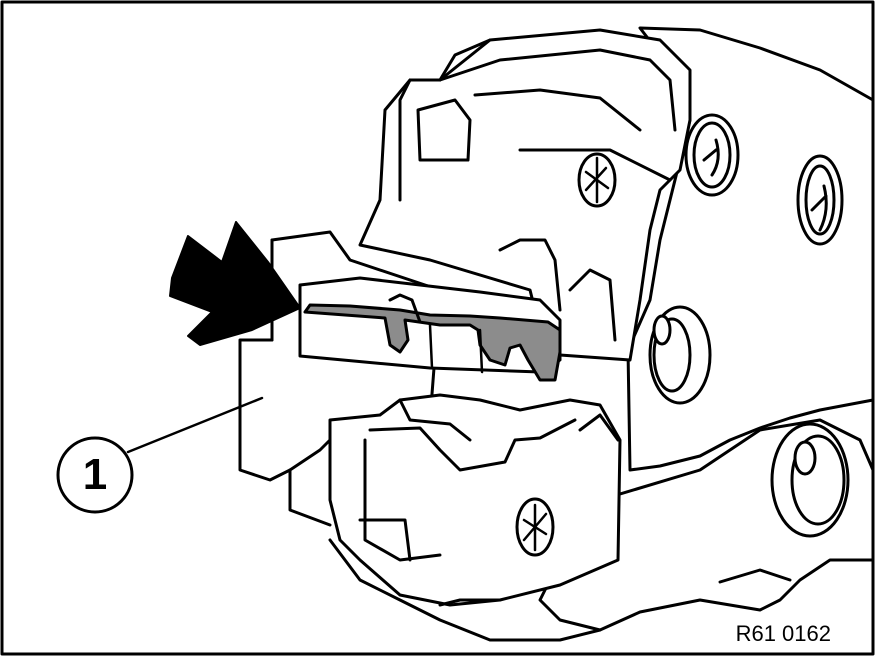 The width and height of the screenshot is (875, 656). I want to click on lower-die-screw, so click(535, 527).